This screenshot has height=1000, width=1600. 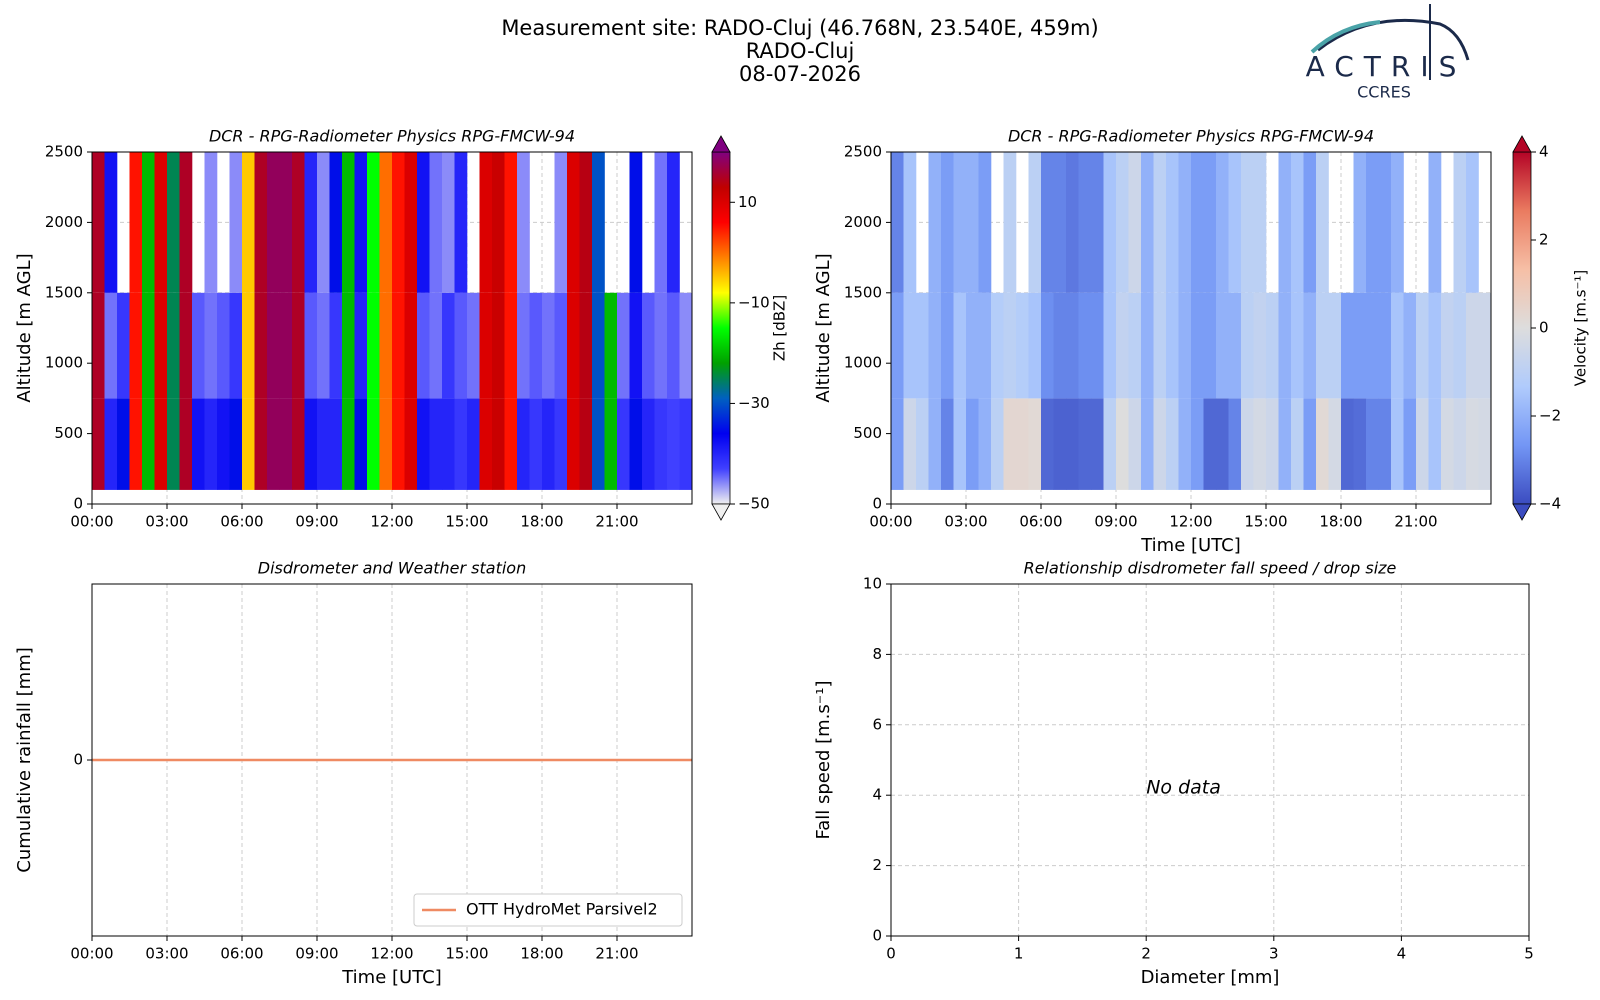 I want to click on x-axis-label: Time [UTC], so click(x=391, y=977).